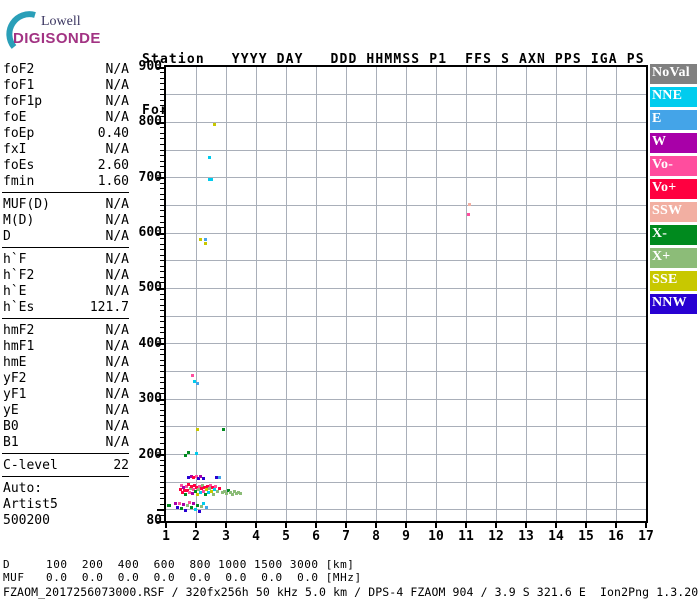 Image resolution: width=700 pixels, height=600 pixels. I want to click on param-row: fmin 1.60, so click(66, 181).